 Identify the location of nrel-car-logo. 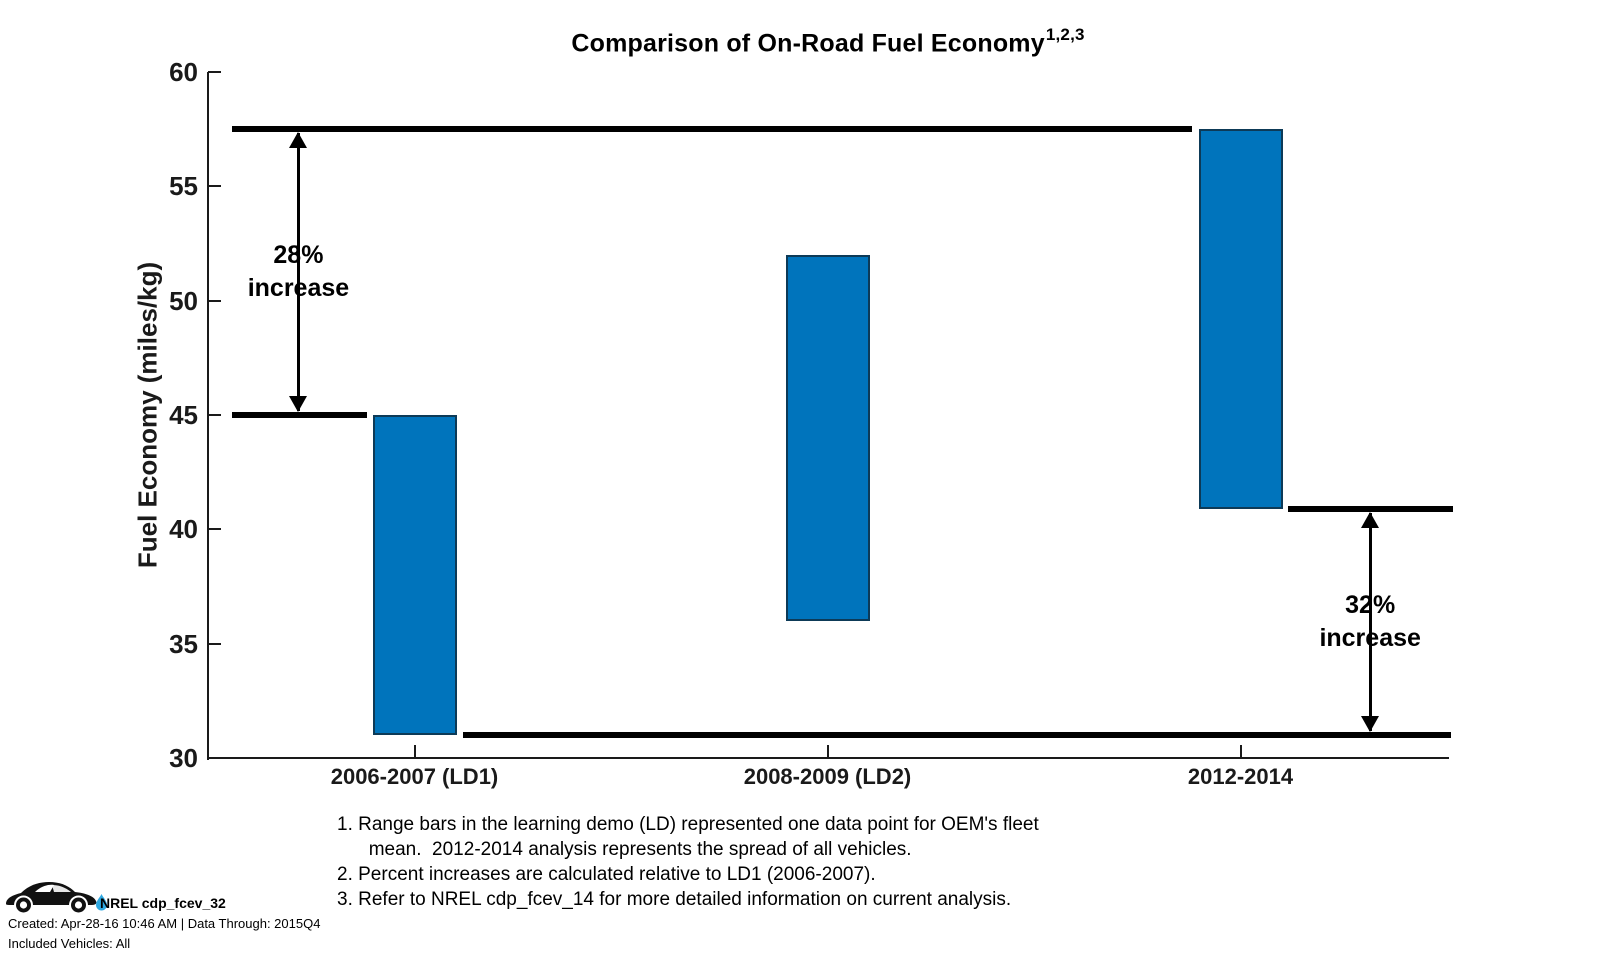
(58, 898).